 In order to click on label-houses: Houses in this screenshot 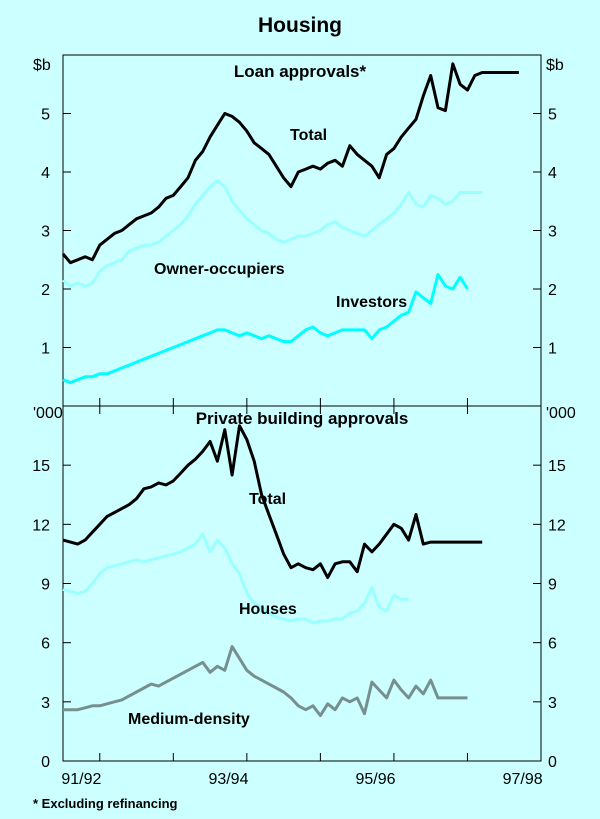, I will do `click(268, 609)`.